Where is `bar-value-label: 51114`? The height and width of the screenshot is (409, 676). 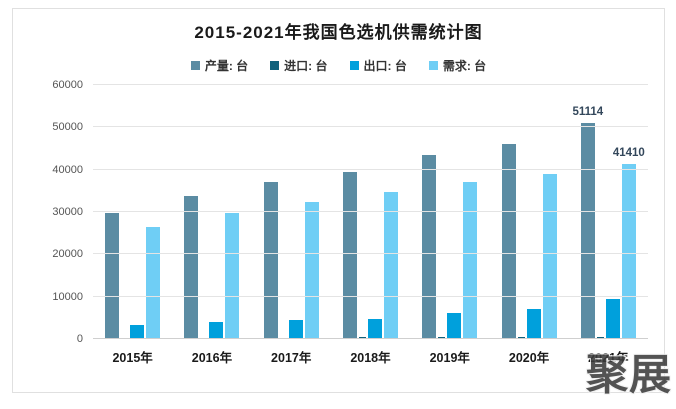 bar-value-label: 51114 is located at coordinates (588, 112).